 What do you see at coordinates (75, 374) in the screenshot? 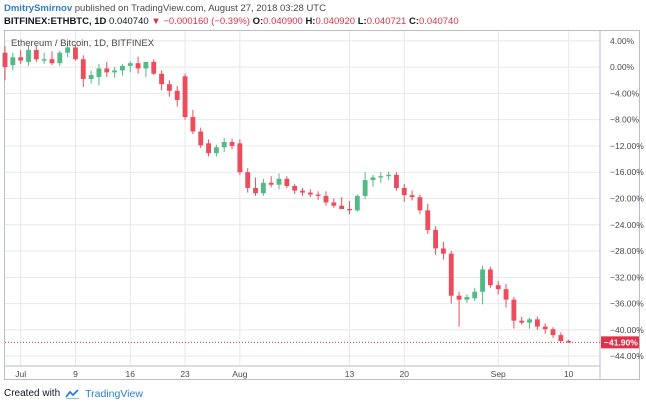
I see `x-tick-label: 9` at bounding box center [75, 374].